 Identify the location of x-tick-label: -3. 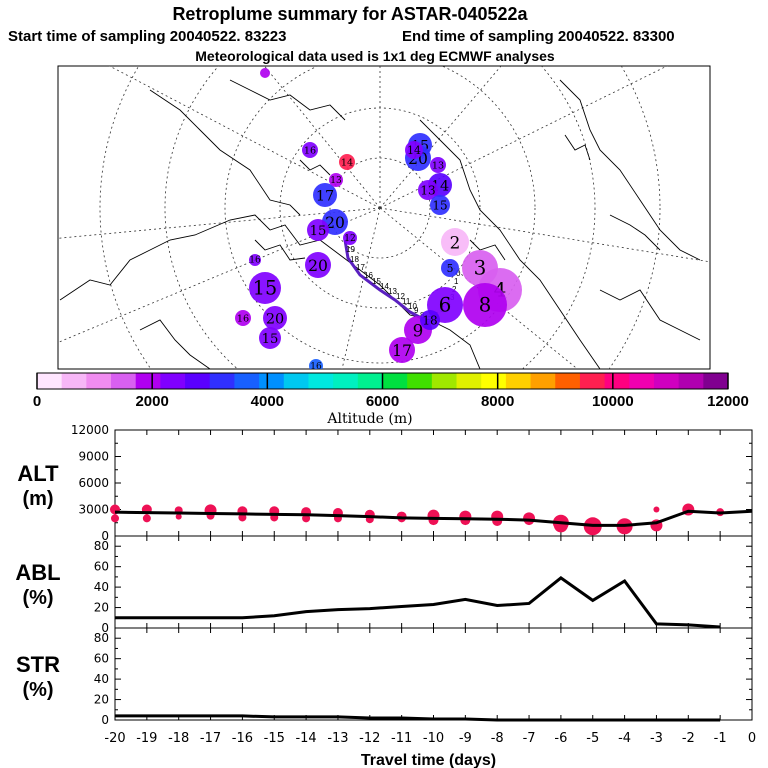
(656, 738).